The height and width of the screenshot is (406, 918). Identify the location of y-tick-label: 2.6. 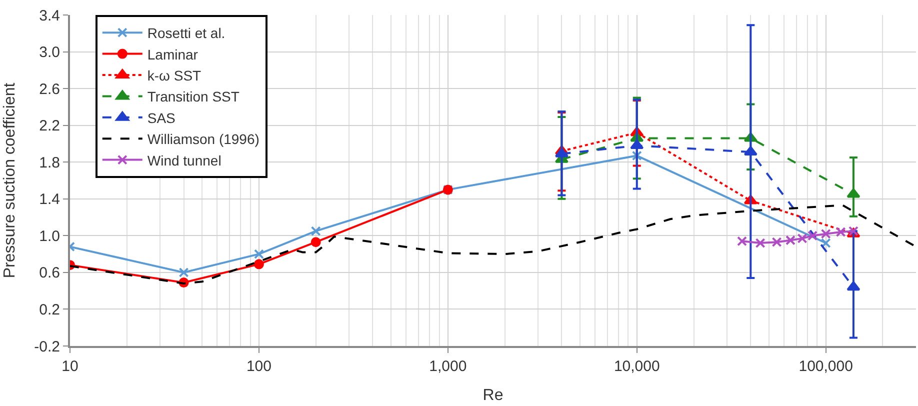
(49, 89).